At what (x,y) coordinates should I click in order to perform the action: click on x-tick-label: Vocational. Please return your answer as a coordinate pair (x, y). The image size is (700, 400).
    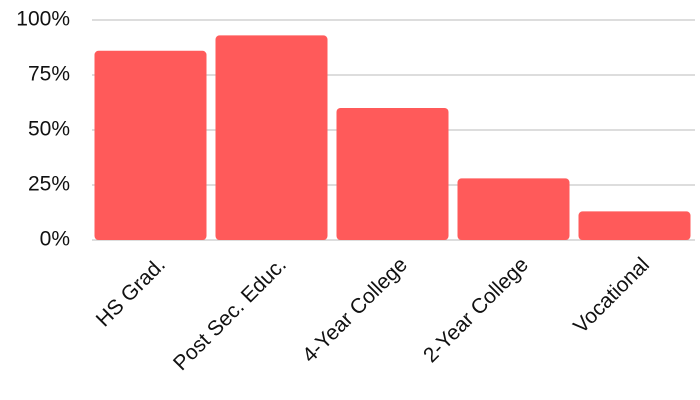
    Looking at the image, I should click on (611, 295).